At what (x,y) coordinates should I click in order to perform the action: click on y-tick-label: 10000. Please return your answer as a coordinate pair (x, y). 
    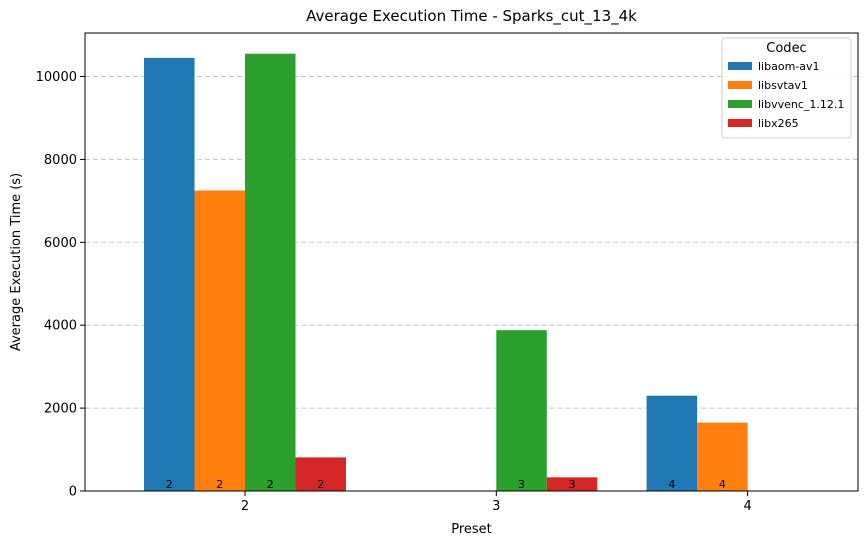
    Looking at the image, I should click on (56, 77).